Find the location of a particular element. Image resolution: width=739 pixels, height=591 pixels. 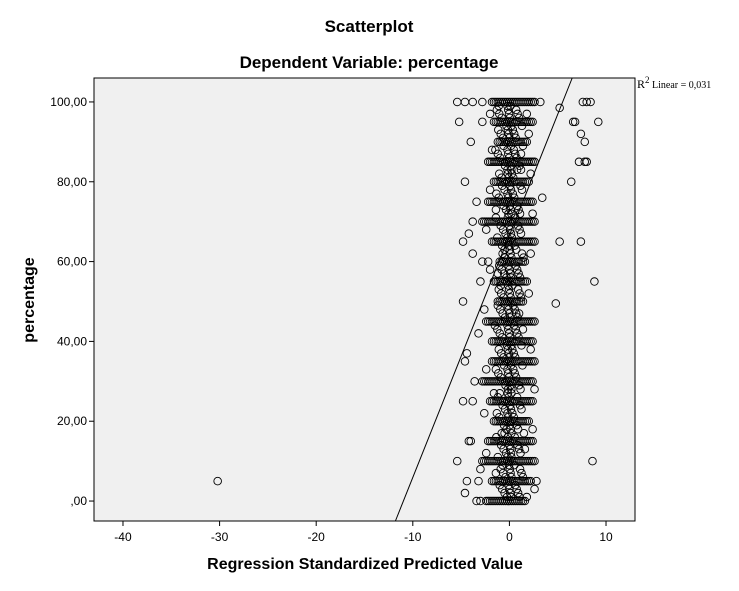

y-tick-label: ,00 is located at coordinates (78, 501).